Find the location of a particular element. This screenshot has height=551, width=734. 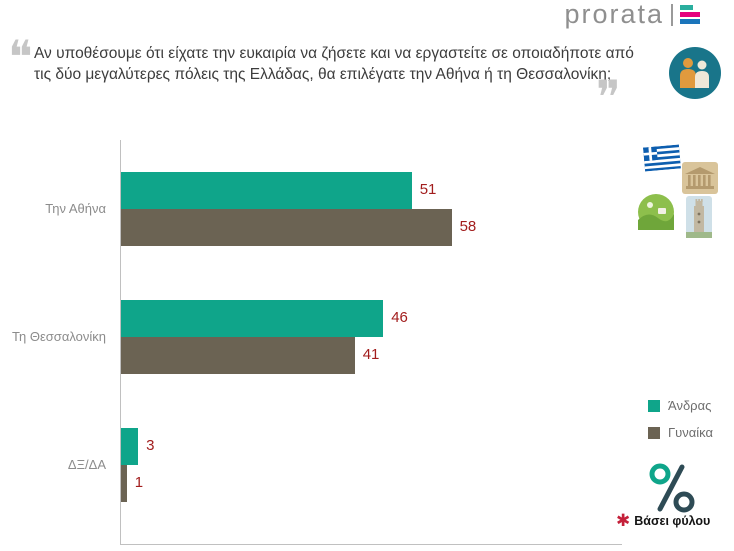

legend-label: Γυναίκα is located at coordinates (691, 432).